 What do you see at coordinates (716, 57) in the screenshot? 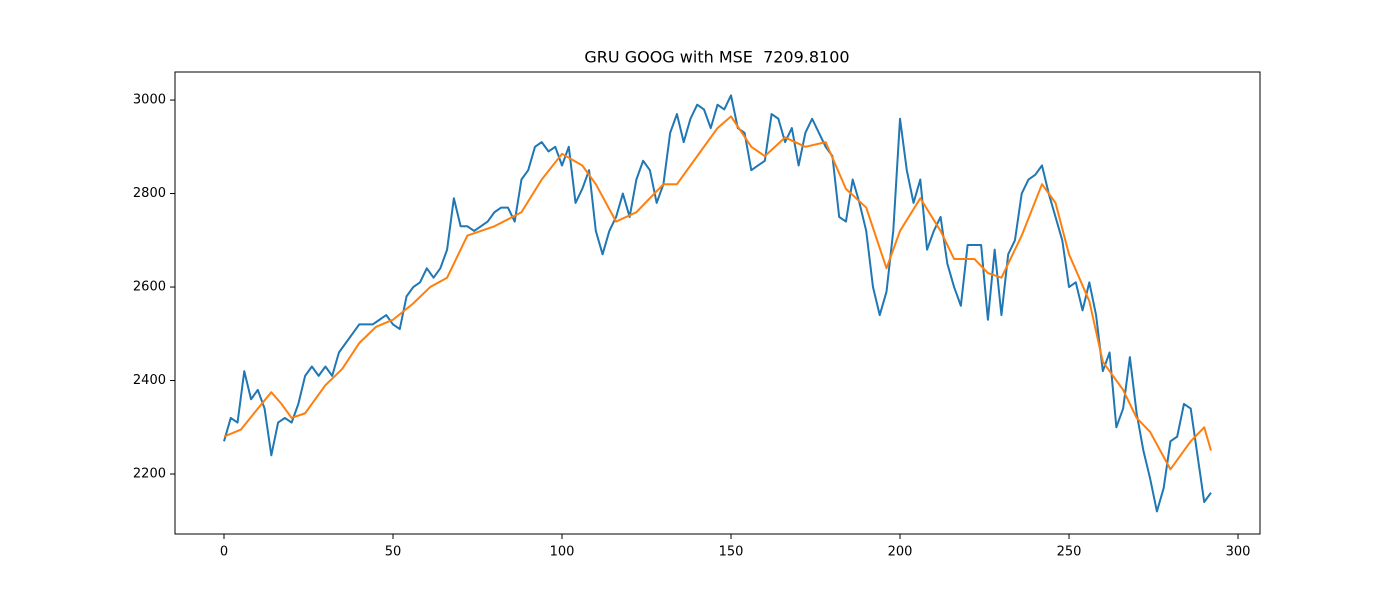
I see `chart-title: GRU GOOG with MSE 7209.8100` at bounding box center [716, 57].